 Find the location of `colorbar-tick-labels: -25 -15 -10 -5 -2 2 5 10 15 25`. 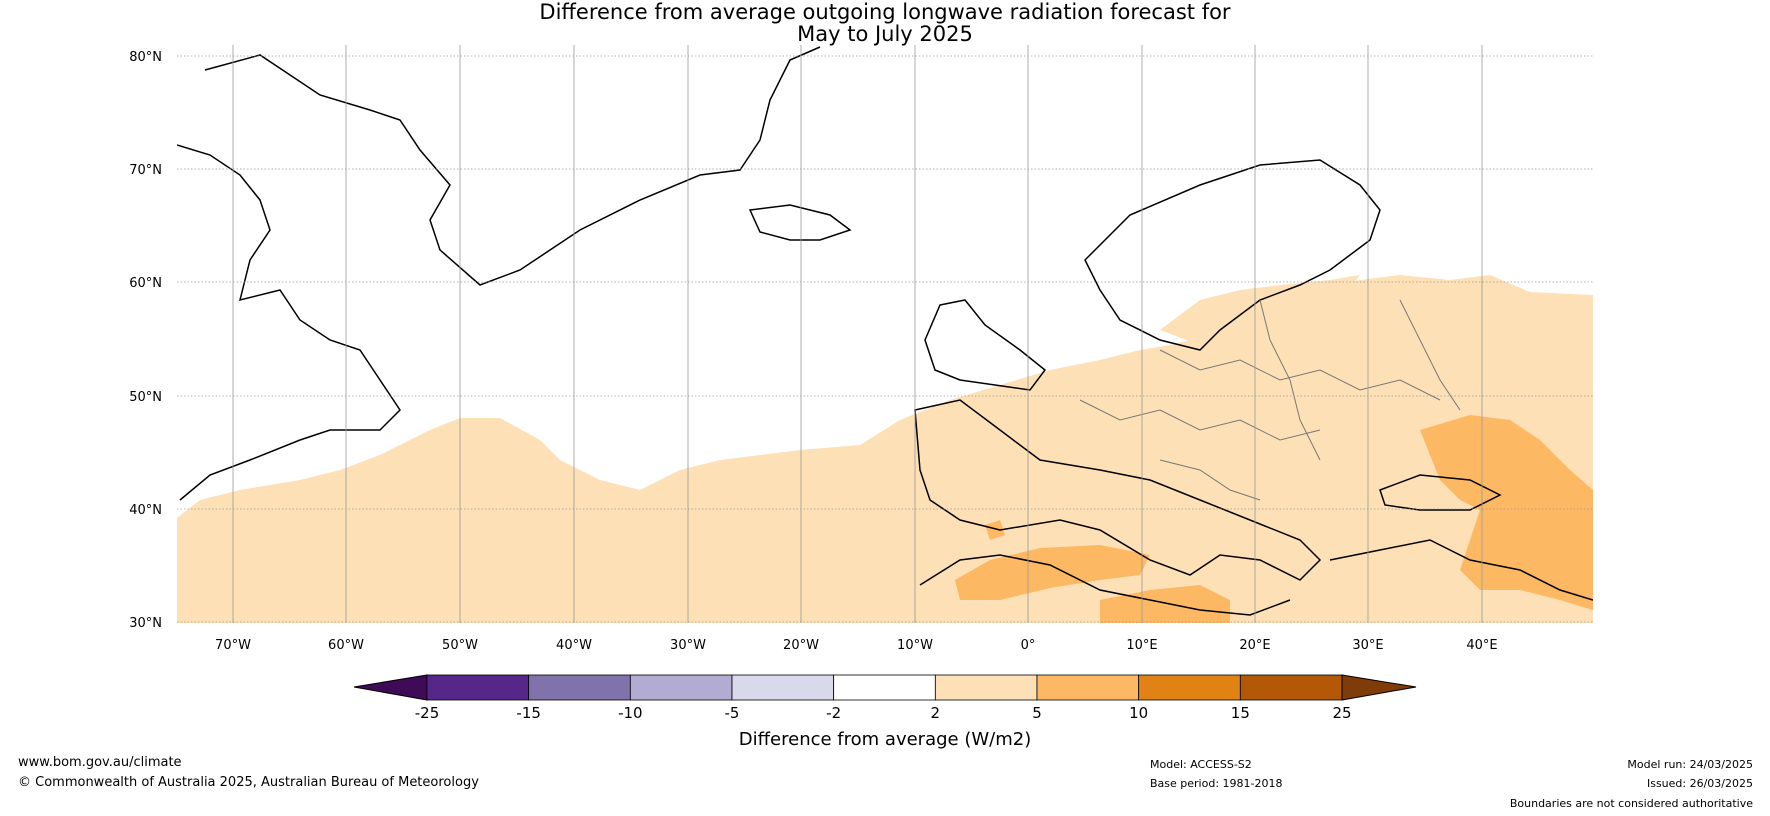

colorbar-tick-labels: -25 -15 -10 -5 -2 2 5 10 15 25 is located at coordinates (883, 713).